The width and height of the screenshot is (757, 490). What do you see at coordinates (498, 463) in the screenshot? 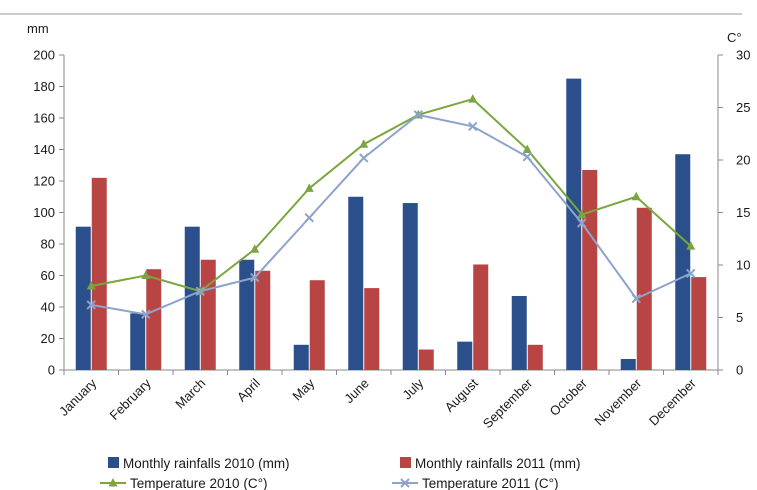
I see `legend-label: Monthly rainfalls 2011 (mm)` at bounding box center [498, 463].